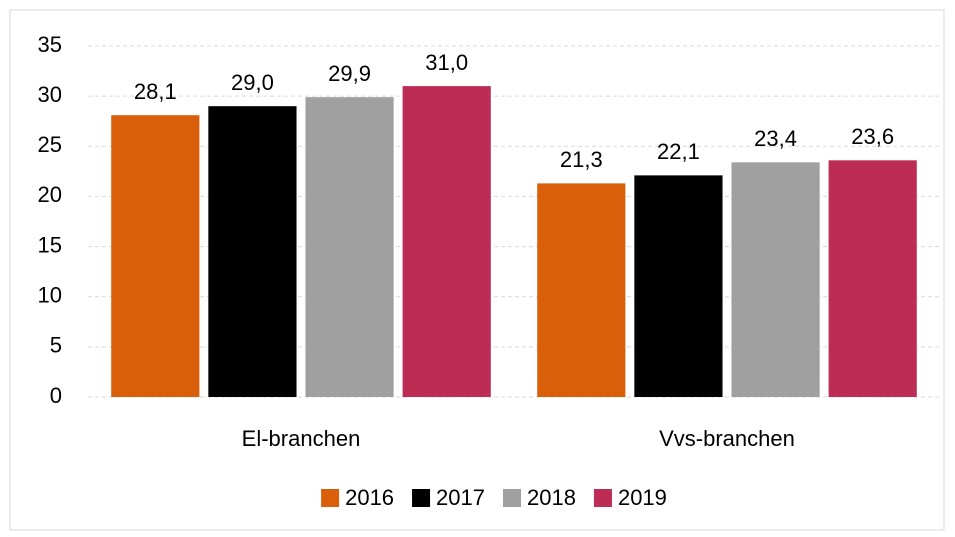  I want to click on y-tick-label: 20, so click(50, 194).